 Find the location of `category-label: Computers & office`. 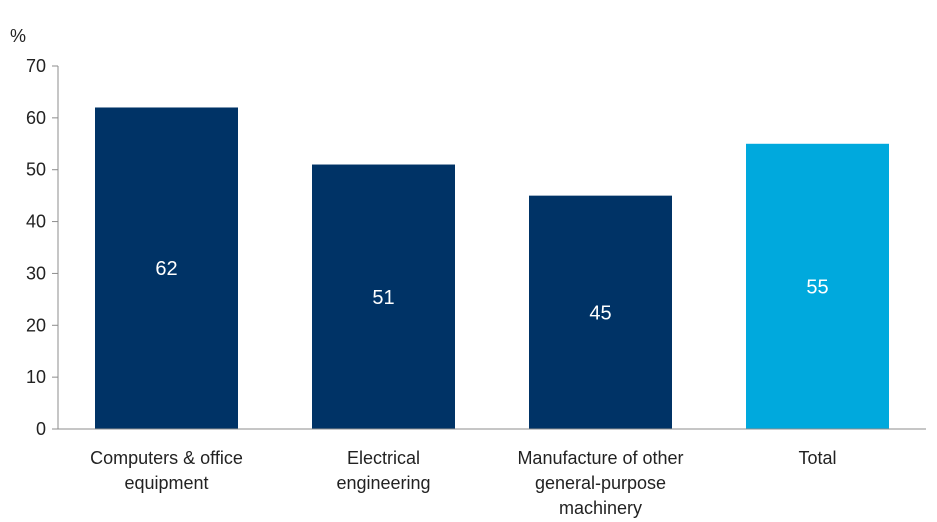

category-label: Computers & office is located at coordinates (166, 458).